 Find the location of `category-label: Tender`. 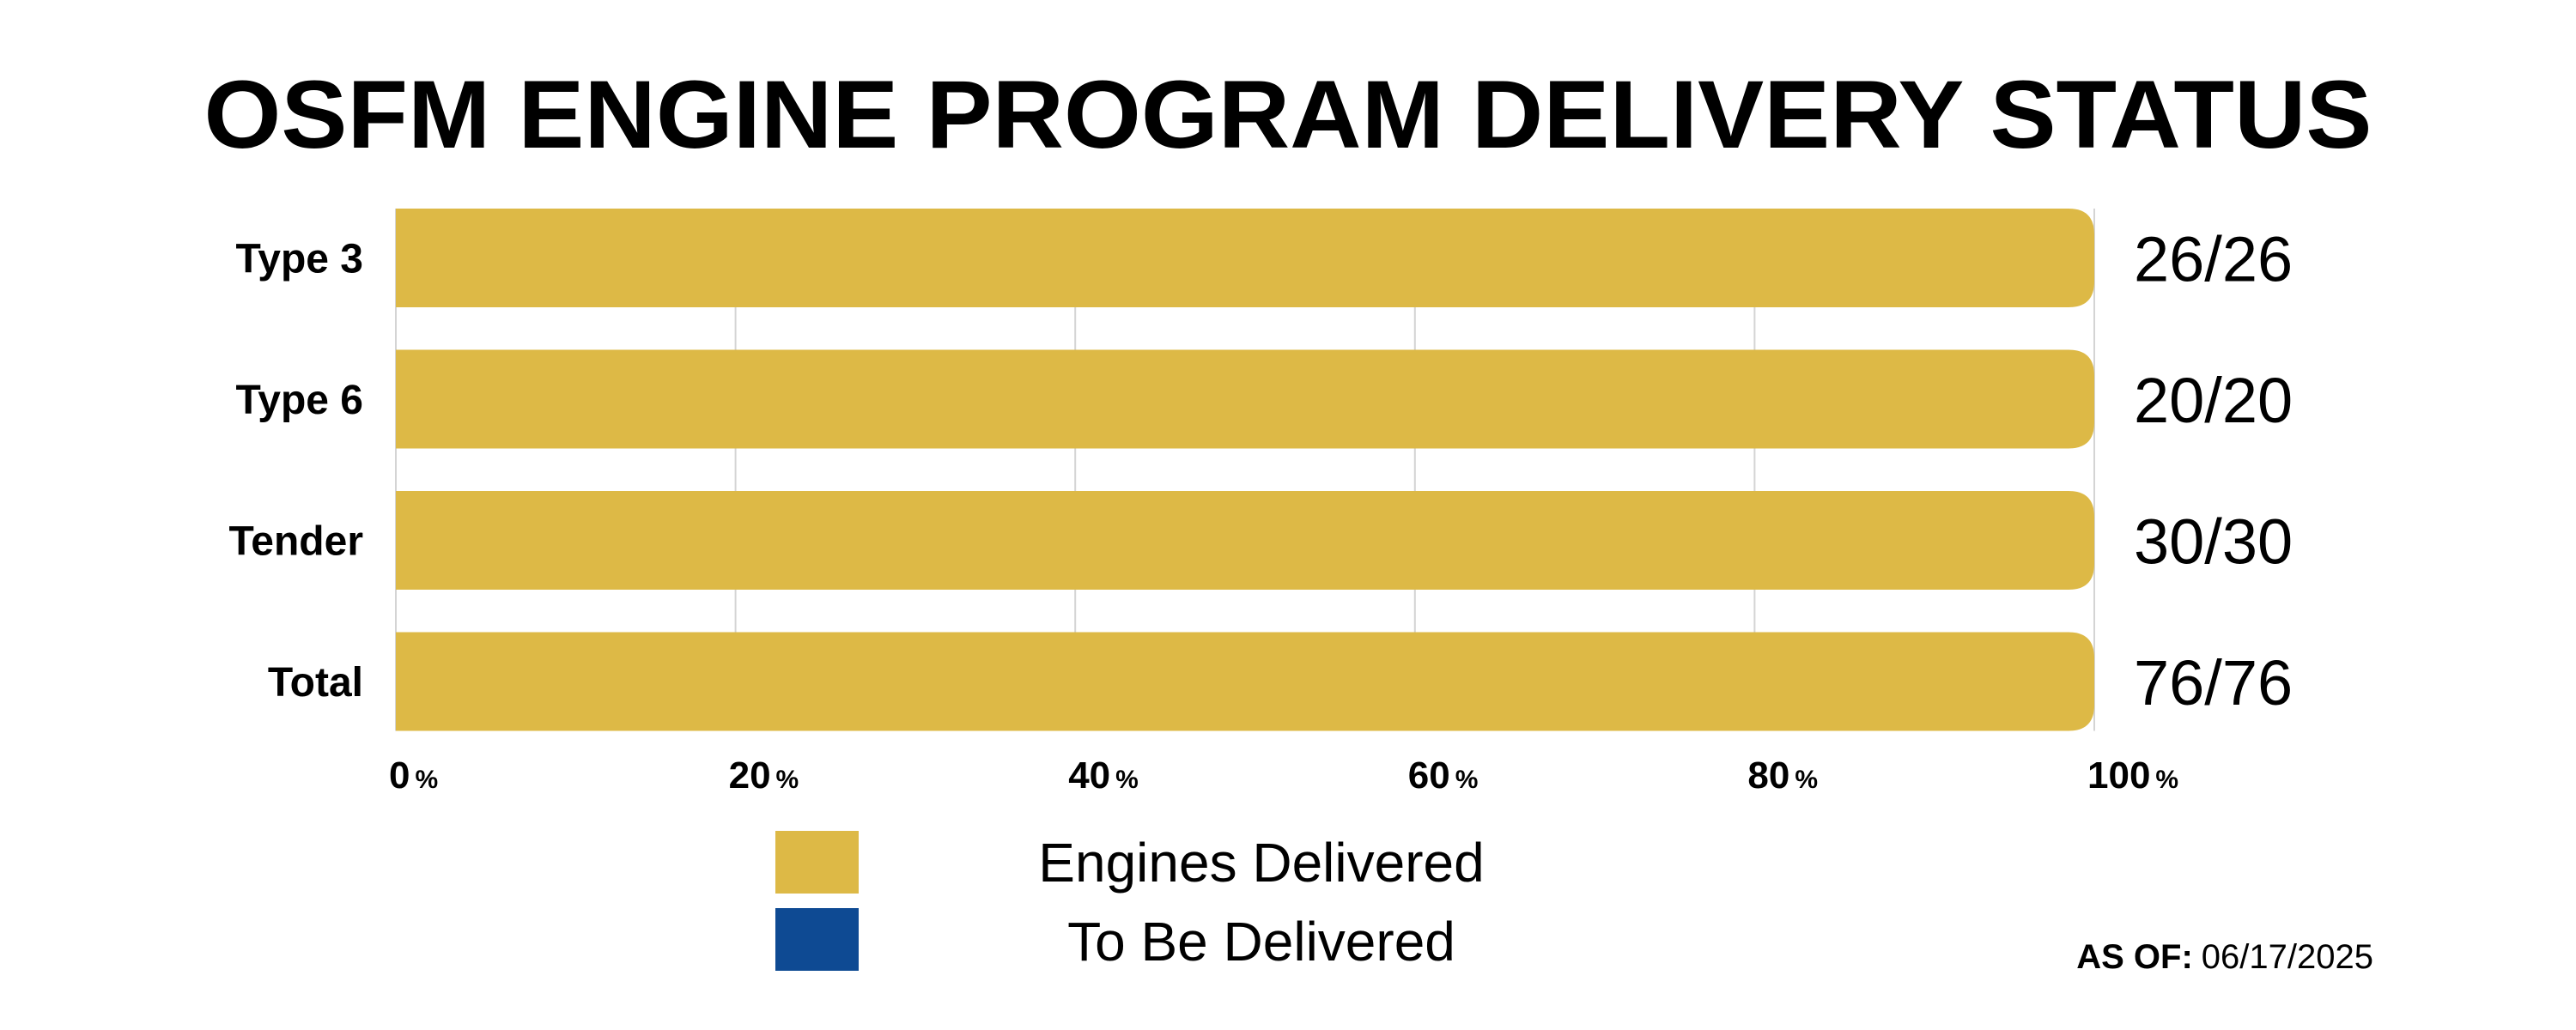

category-label: Tender is located at coordinates (296, 542).